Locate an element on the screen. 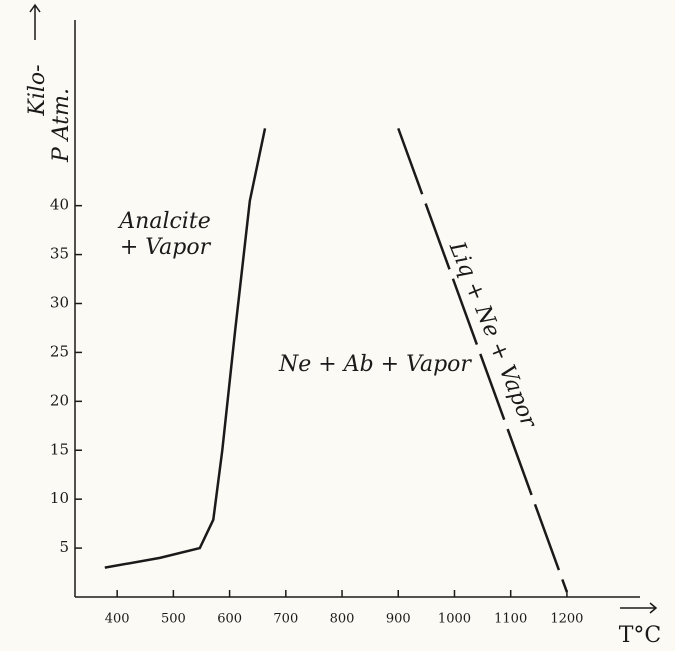 This screenshot has width=675, height=651. y-tick-label: 15 is located at coordinates (59, 449).